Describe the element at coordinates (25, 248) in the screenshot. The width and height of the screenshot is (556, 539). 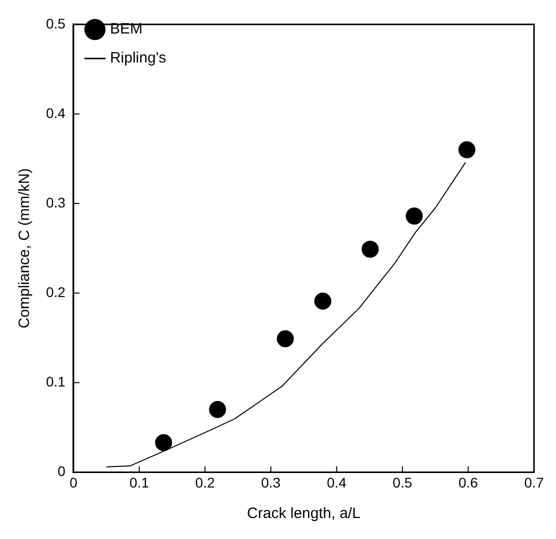
I see `y-axis-title: Compliance, C (mm/kN)` at that location.